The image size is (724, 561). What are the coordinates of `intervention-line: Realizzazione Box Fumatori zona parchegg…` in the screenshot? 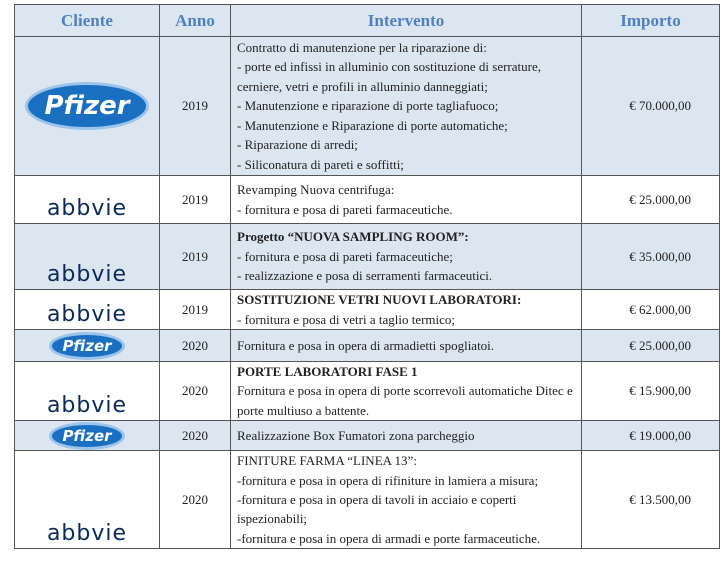 It's located at (356, 436).